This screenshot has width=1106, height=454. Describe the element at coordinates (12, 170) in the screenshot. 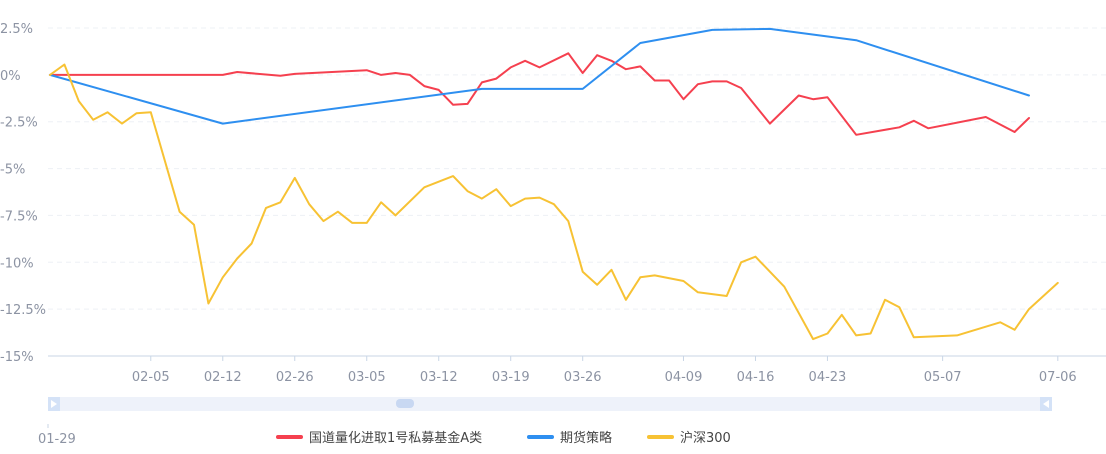

I see `y-tick-label: -5%` at that location.